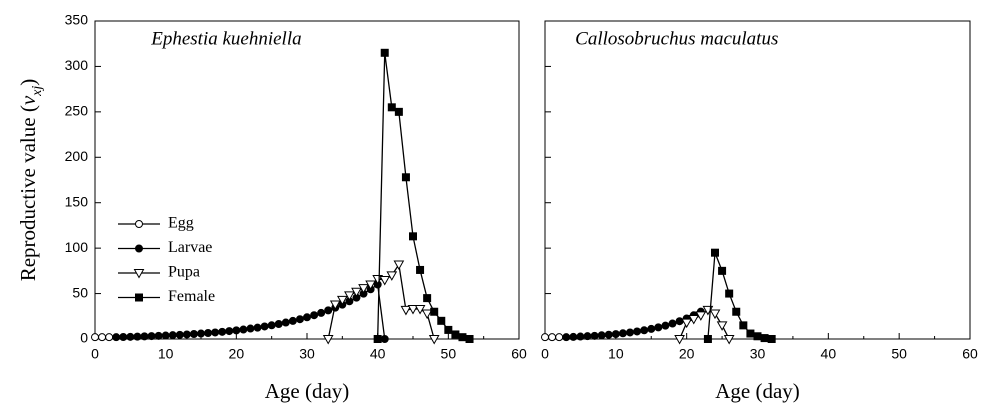 The image size is (984, 407). Describe the element at coordinates (77, 111) in the screenshot. I see `y-tick-label: 250` at that location.